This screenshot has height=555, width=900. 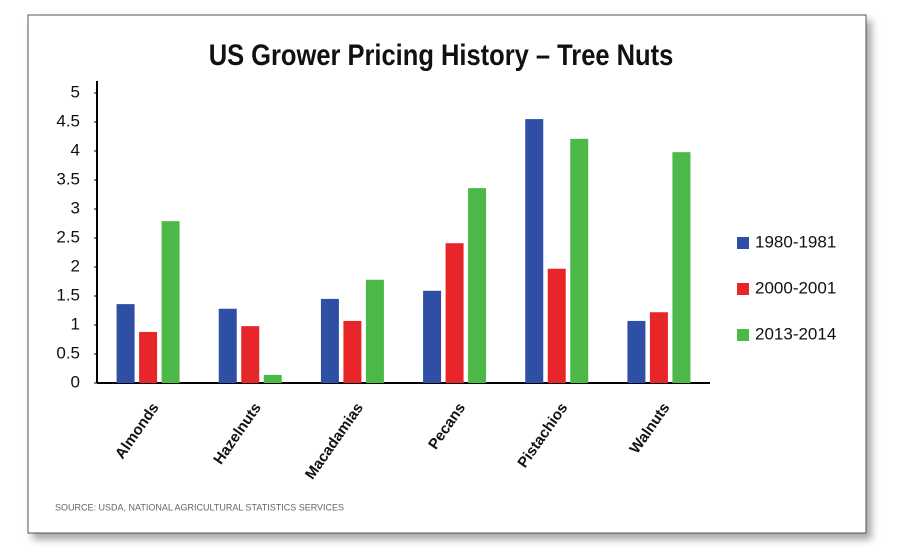 What do you see at coordinates (75, 149) in the screenshot?
I see `y-tick-label: 4` at bounding box center [75, 149].